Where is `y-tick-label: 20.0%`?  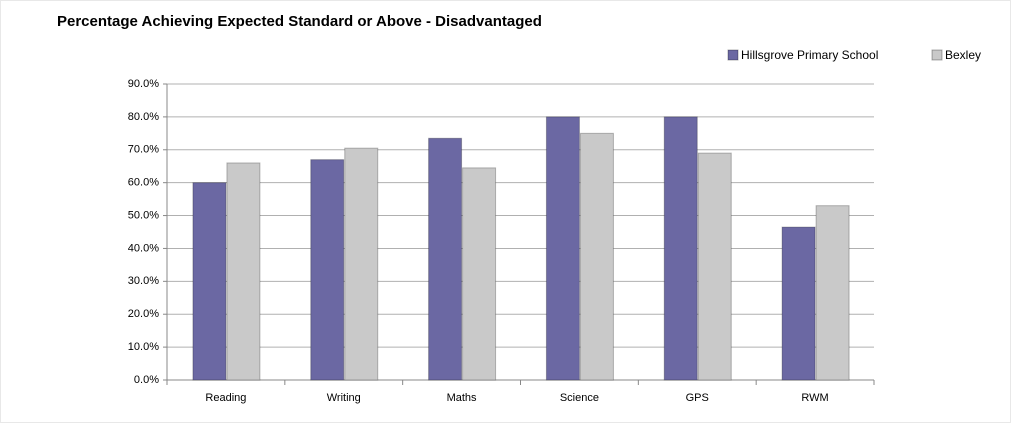
y-tick-label: 20.0% is located at coordinates (143, 314).